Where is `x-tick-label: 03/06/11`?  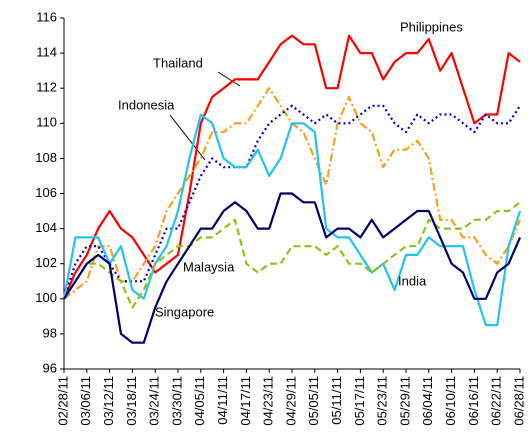
x-tick-label: 03/06/11 is located at coordinates (85, 401).